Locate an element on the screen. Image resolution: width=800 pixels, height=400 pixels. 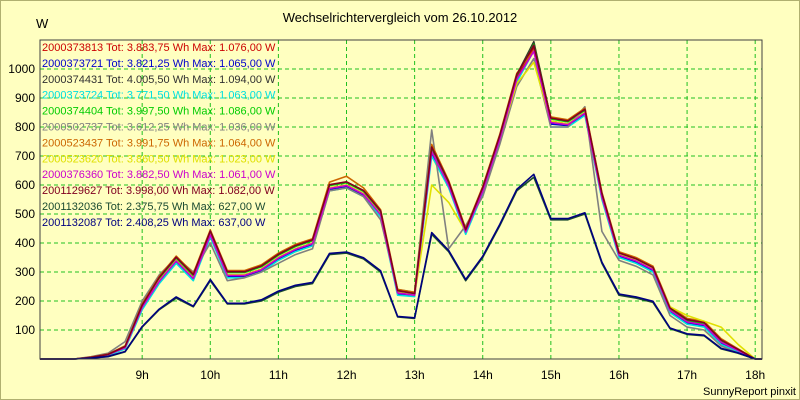
x-tick-label: 18h is located at coordinates (755, 375).